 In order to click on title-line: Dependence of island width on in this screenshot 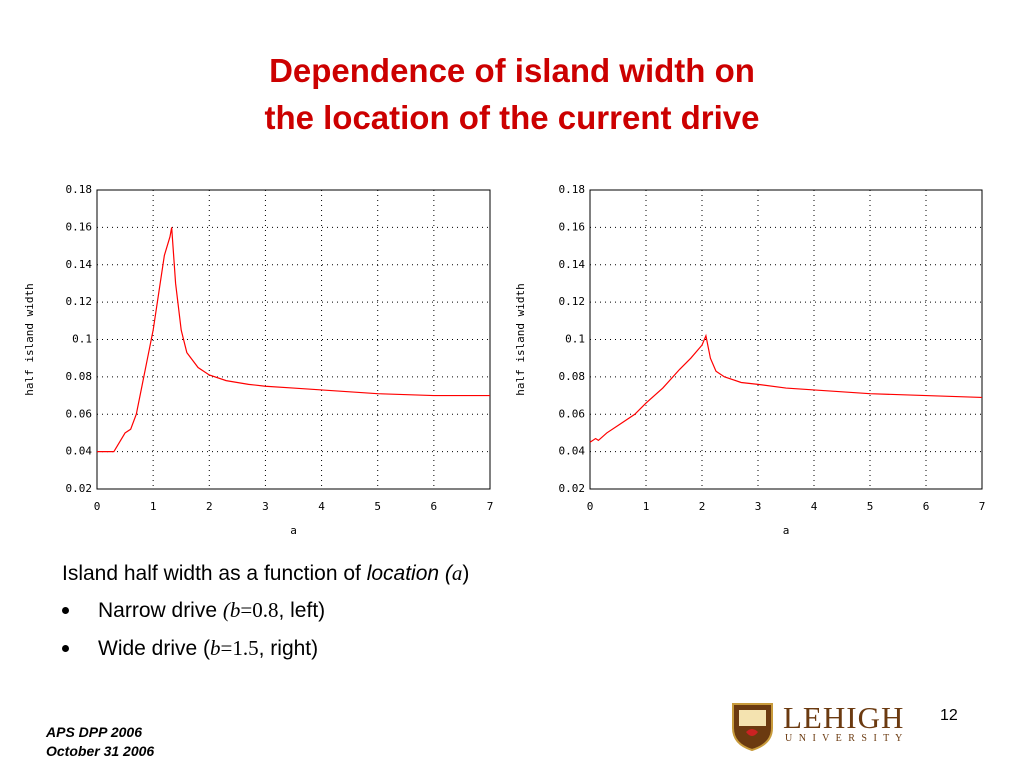, I will do `click(512, 70)`.